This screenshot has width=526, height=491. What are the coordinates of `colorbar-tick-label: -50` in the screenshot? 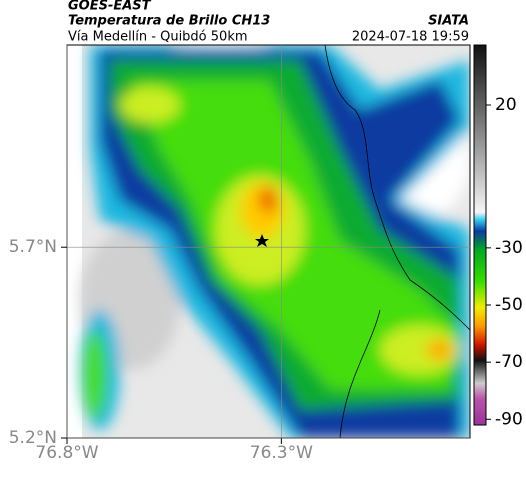 It's located at (509, 305).